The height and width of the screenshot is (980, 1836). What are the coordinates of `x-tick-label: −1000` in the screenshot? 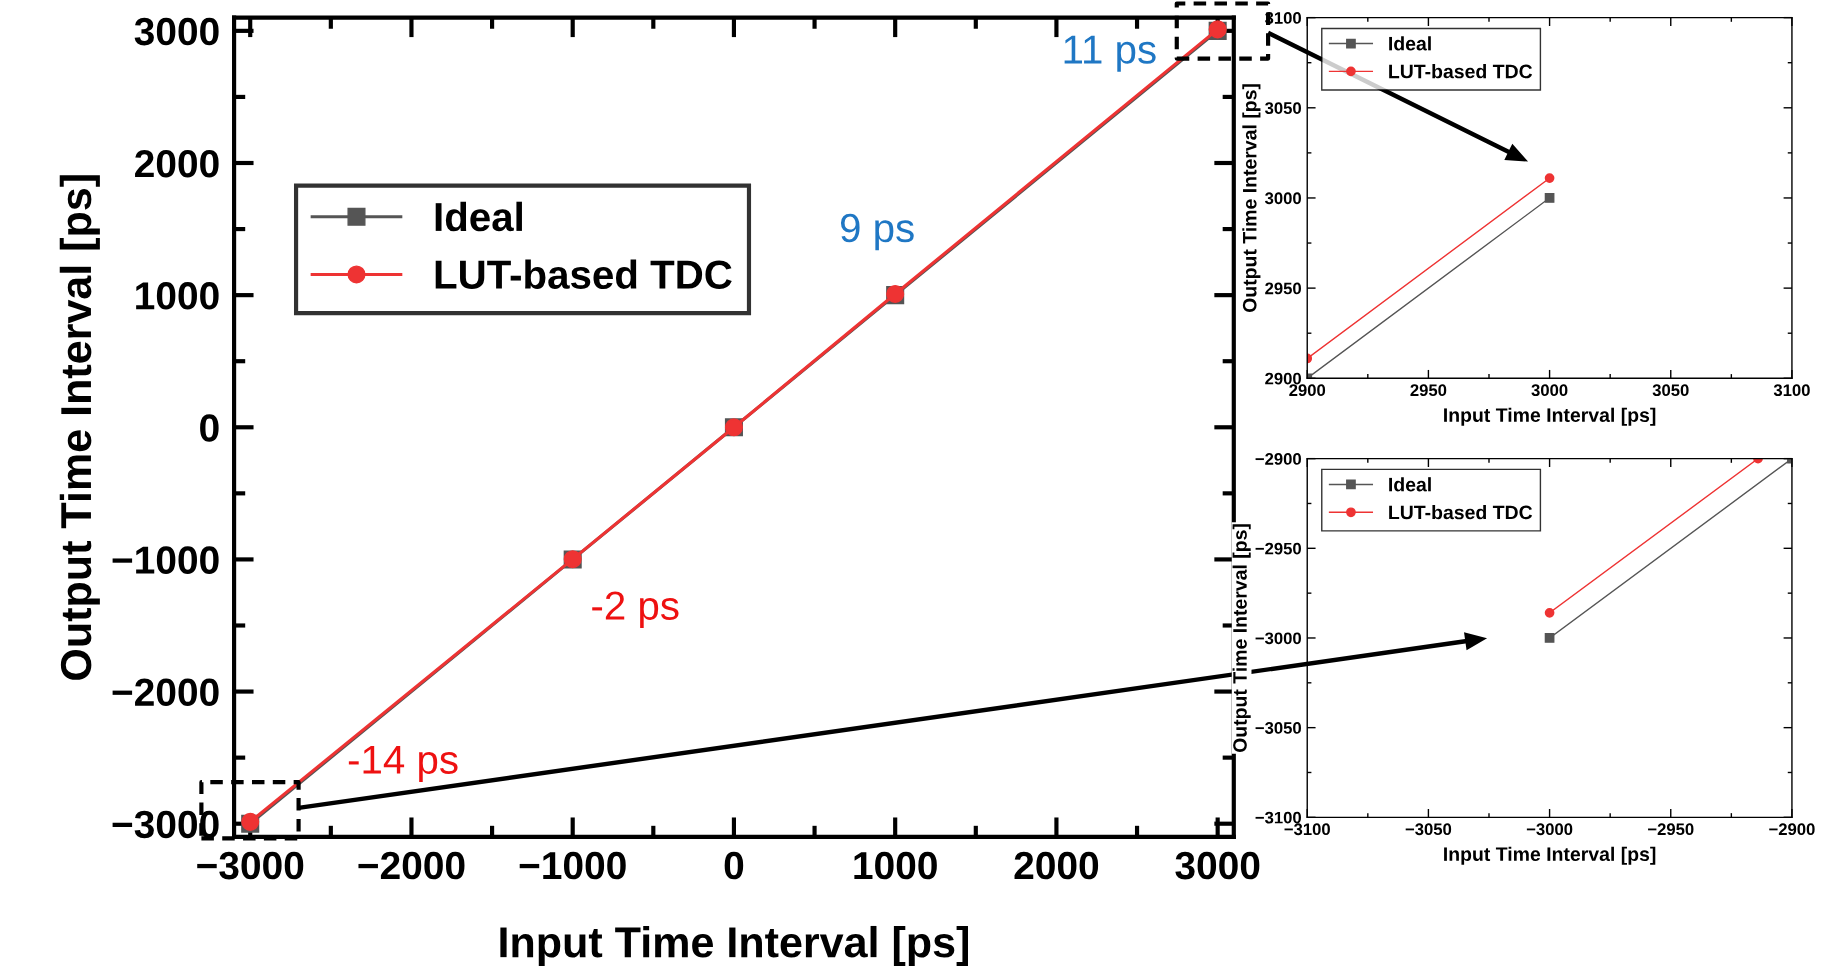 It's located at (572, 865).